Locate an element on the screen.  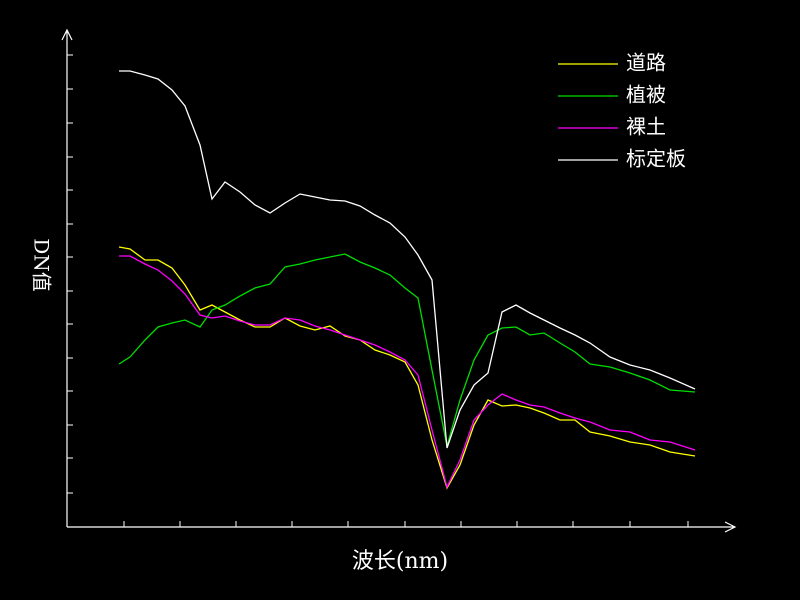
y-axis is located at coordinates (67, 277).